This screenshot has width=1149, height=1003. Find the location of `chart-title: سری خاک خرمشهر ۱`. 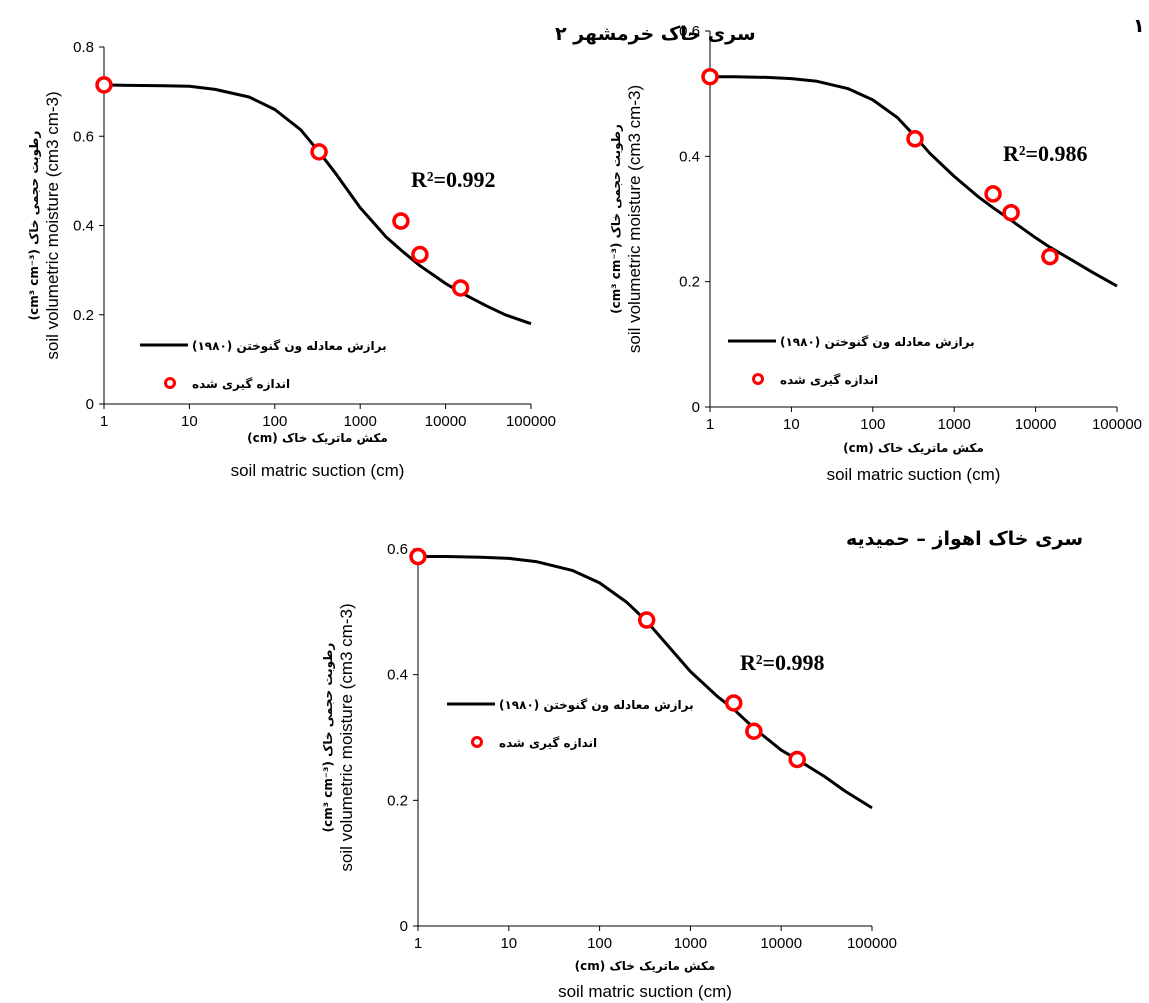

chart-title: سری خاک خرمشهر ۱ is located at coordinates (1141, 26).